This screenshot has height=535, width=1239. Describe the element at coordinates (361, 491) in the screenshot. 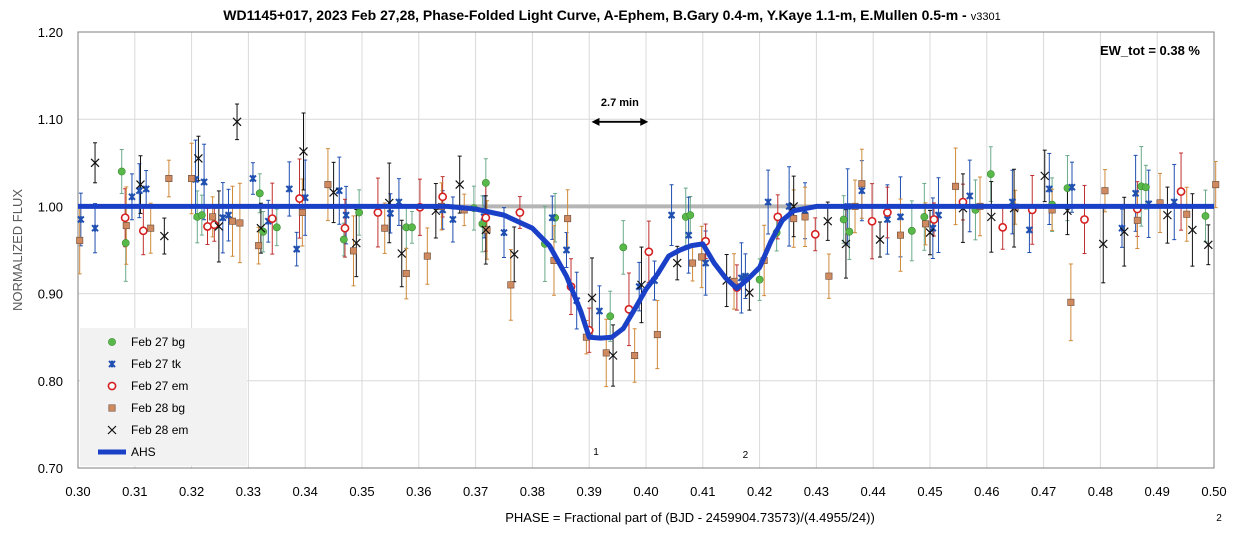

I see `x-tick-label: 0.35` at that location.